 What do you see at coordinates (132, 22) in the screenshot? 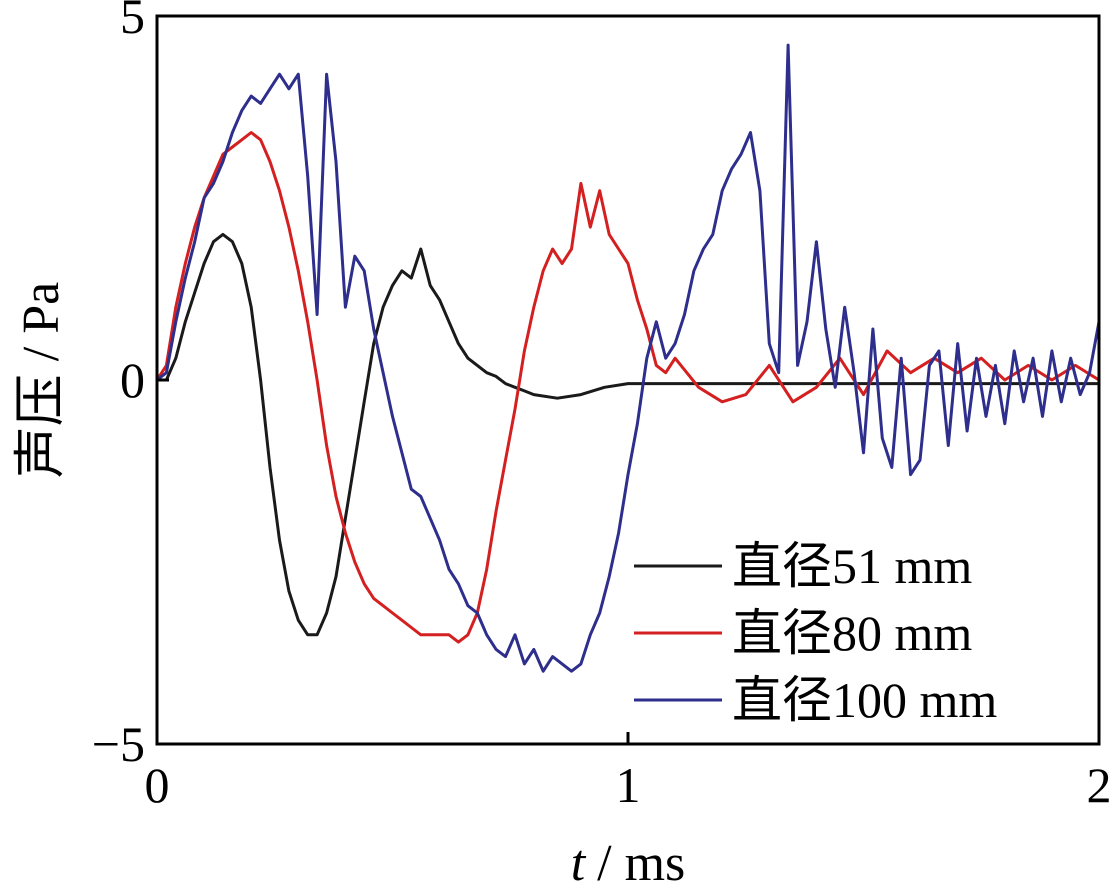
I see `y-tick-label: 5` at bounding box center [132, 22].